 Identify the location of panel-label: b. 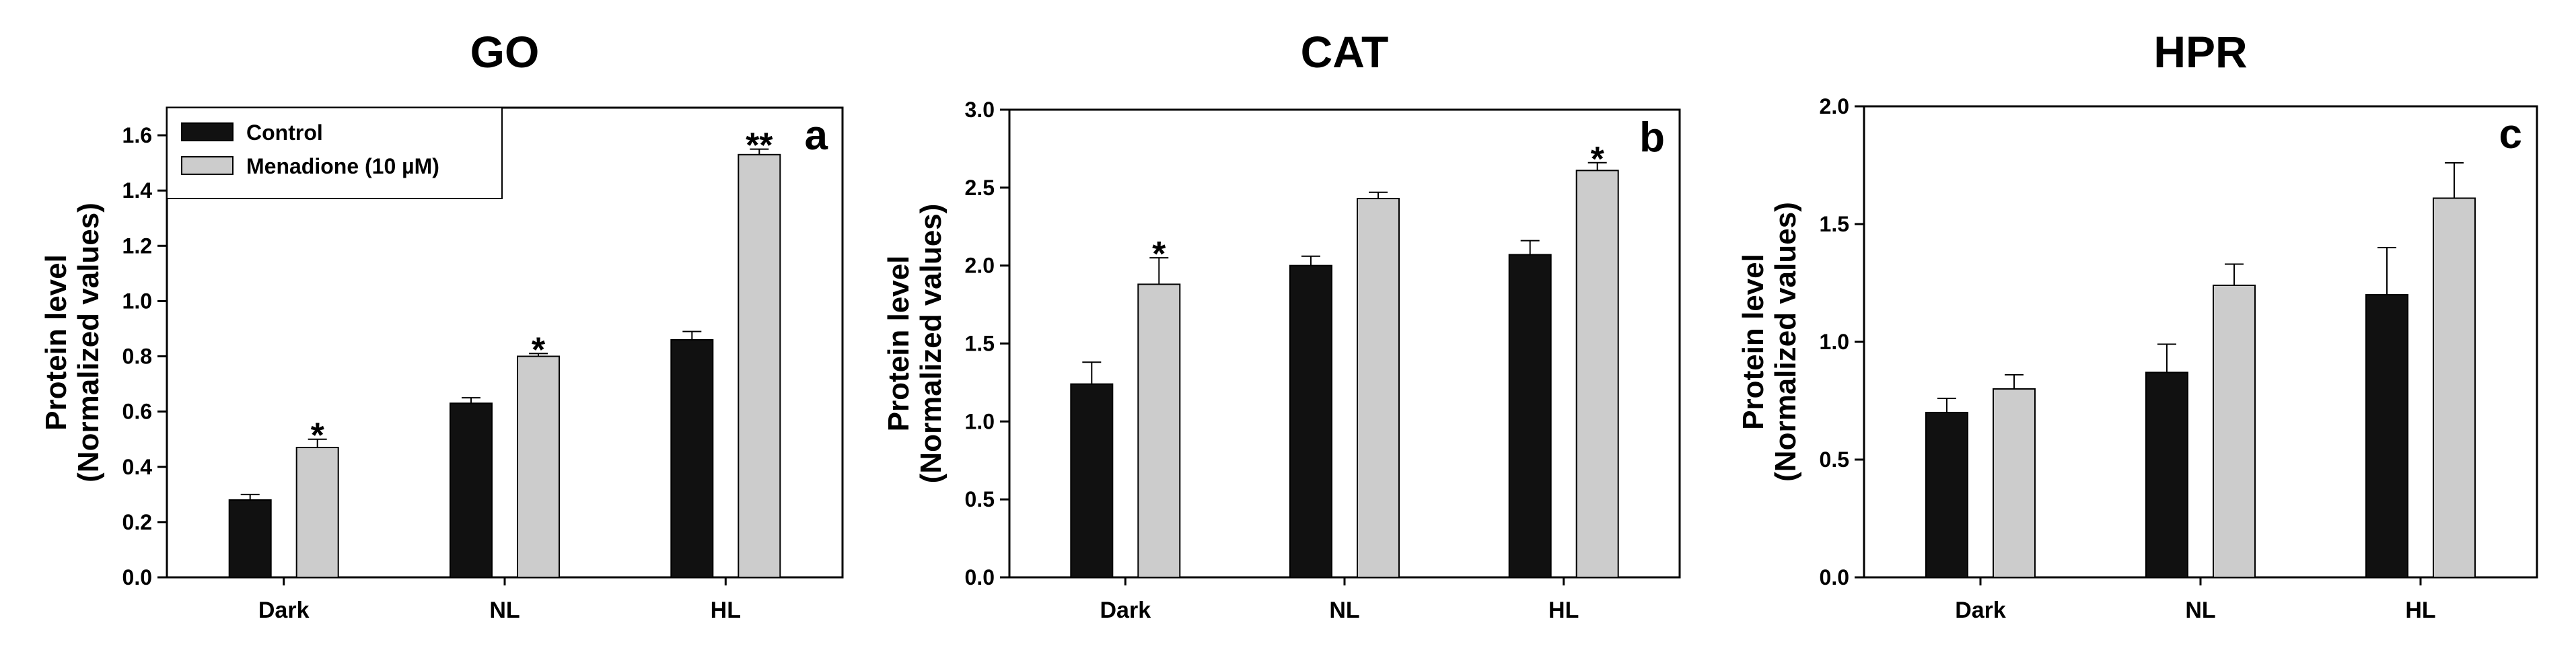
(1652, 137).